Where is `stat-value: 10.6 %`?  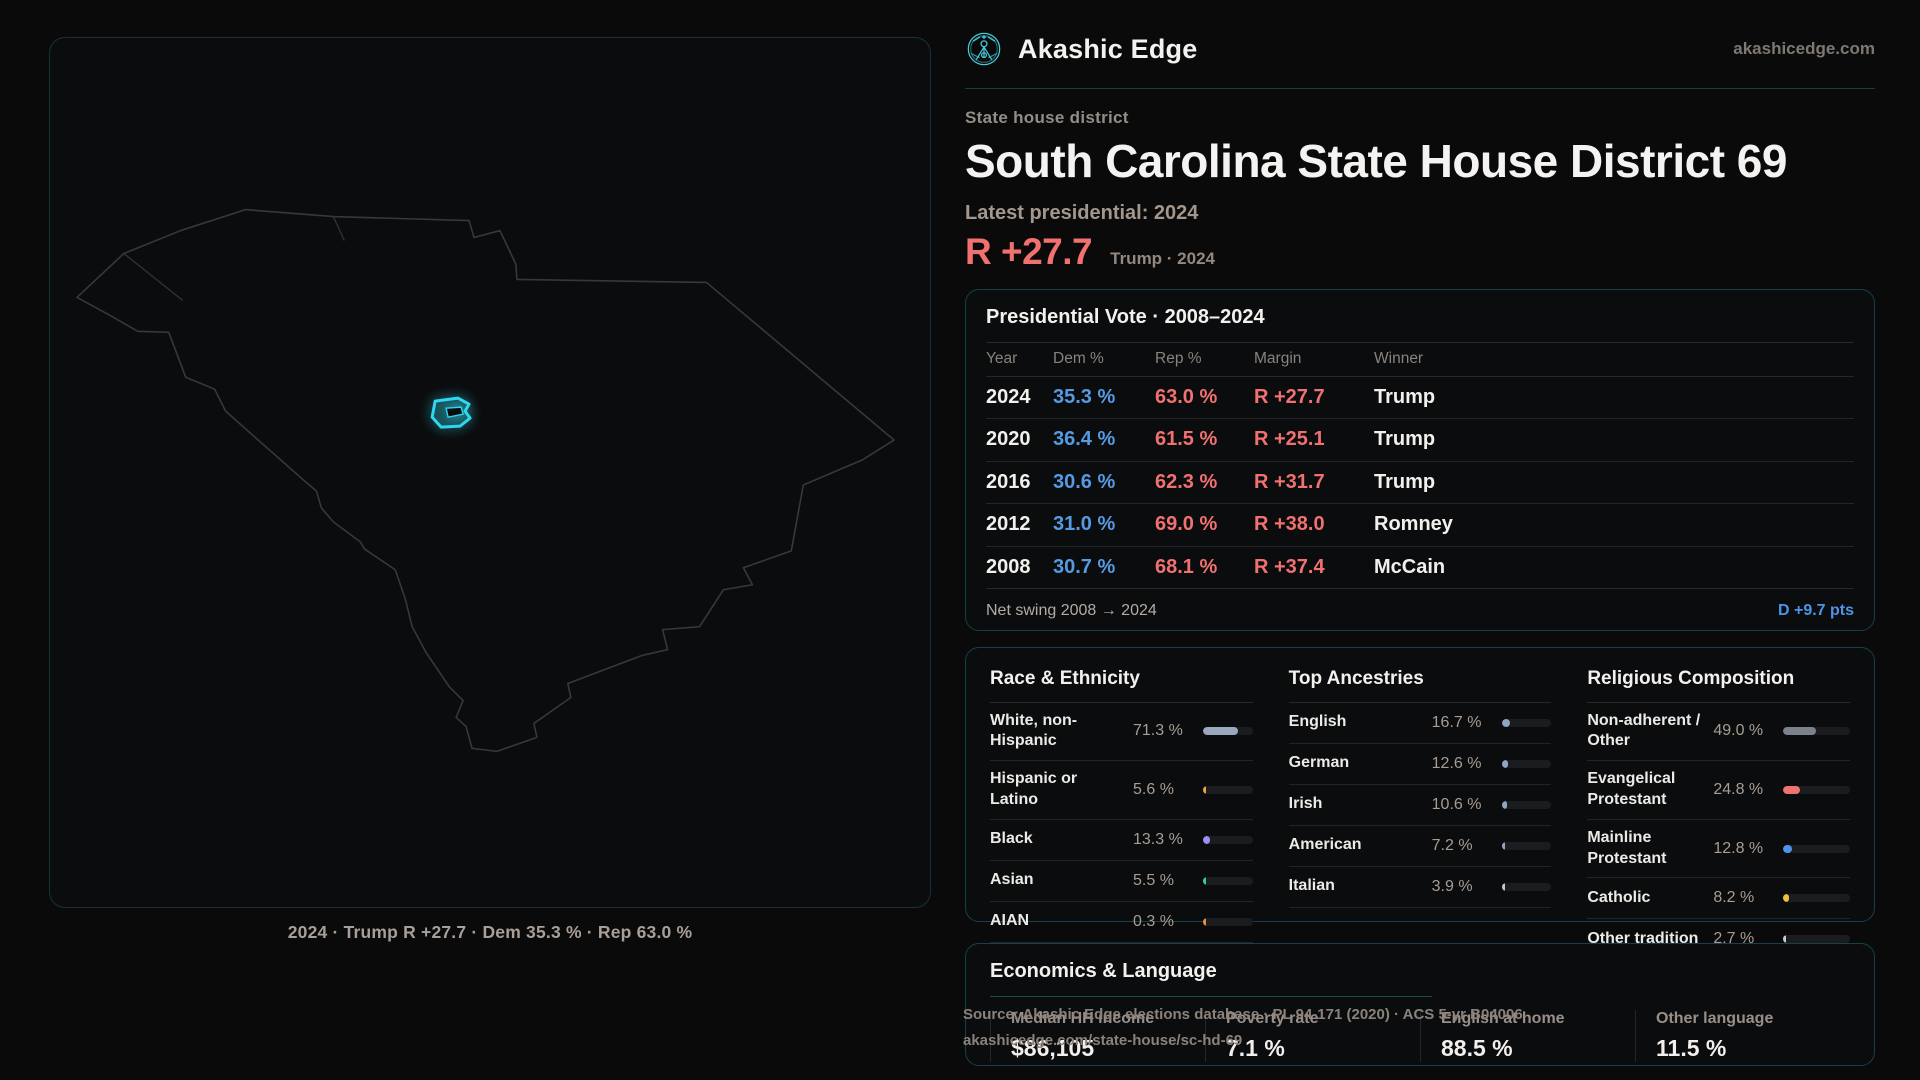
stat-value: 10.6 % is located at coordinates (1456, 804).